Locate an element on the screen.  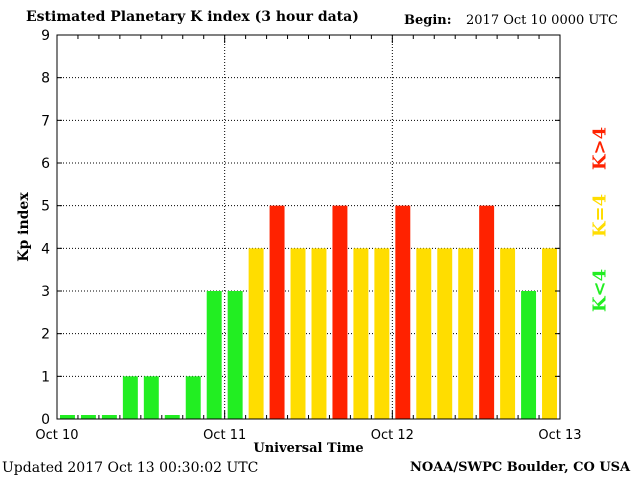
legend-high: K>4 is located at coordinates (600, 148).